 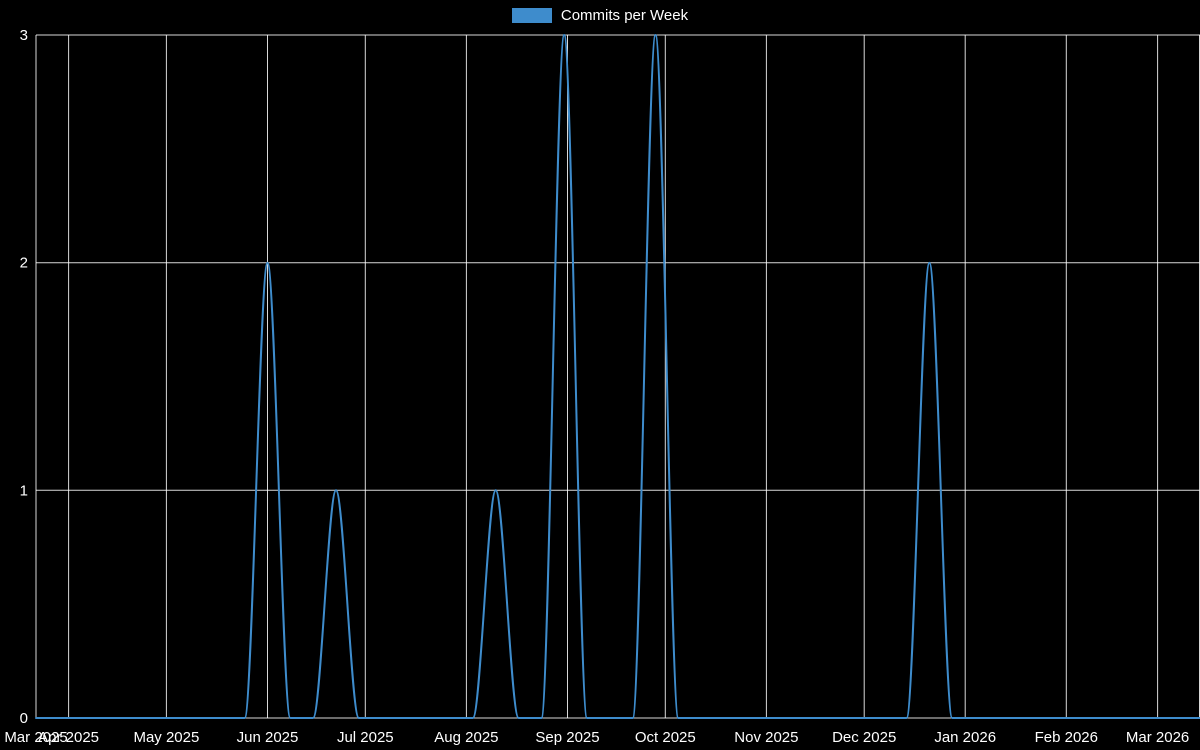 What do you see at coordinates (268, 737) in the screenshot?
I see `x-tick-label: Jun 2025` at bounding box center [268, 737].